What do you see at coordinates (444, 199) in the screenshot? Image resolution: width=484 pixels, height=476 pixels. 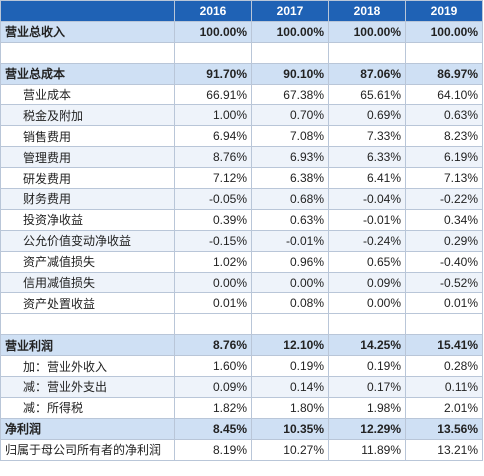 I see `value-cell: -0.22%` at bounding box center [444, 199].